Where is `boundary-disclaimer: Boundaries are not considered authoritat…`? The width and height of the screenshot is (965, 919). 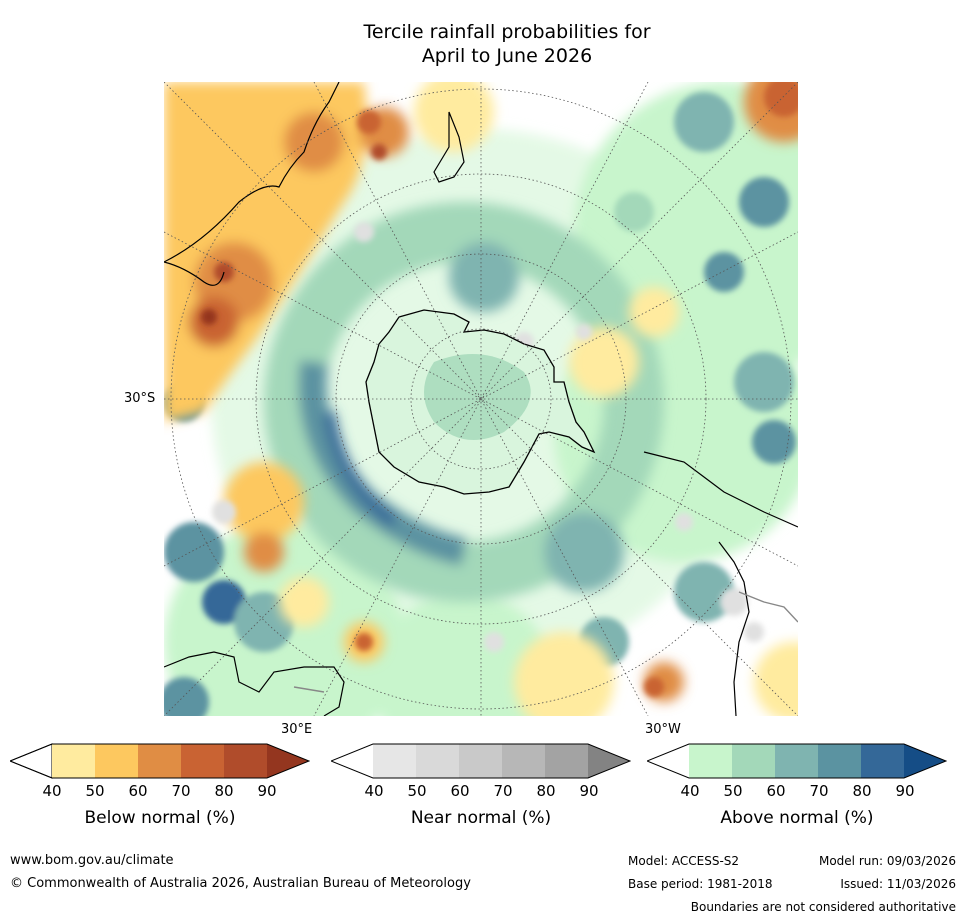
boundary-disclaimer: Boundaries are not considered authoritat… is located at coordinates (823, 907).